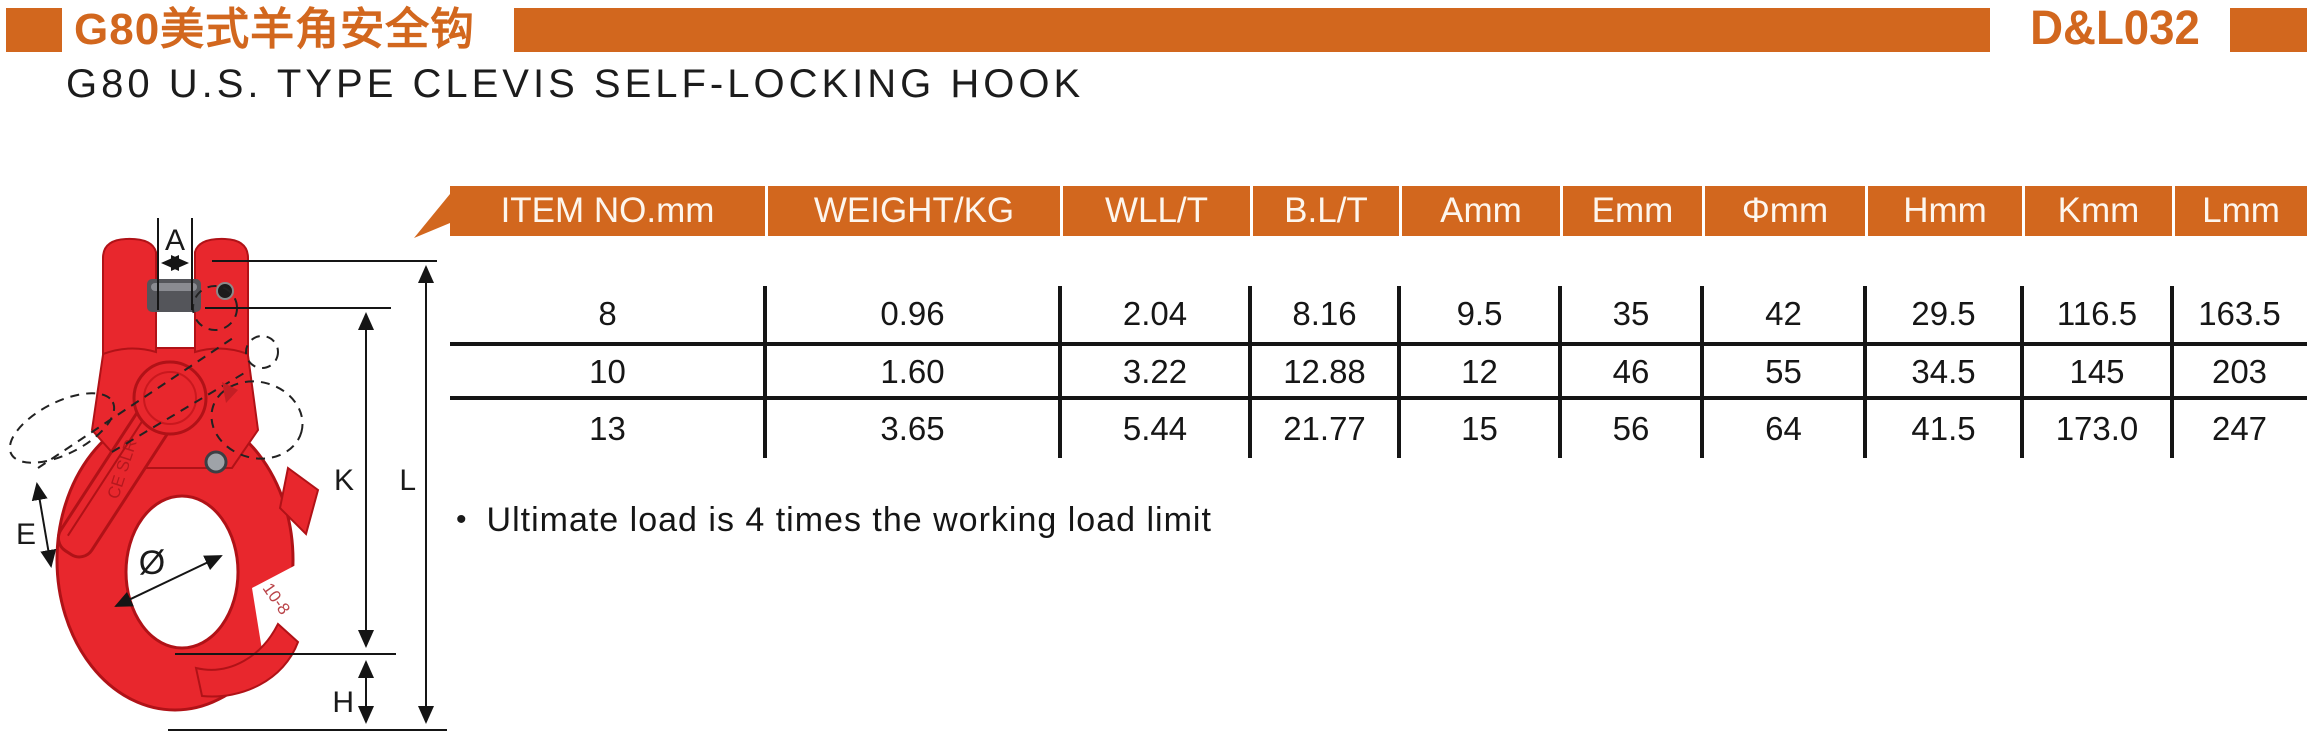  What do you see at coordinates (575, 84) in the screenshot?
I see `page-title-english: G80 U.S. TYPE CLEVIS SELF-LOCKING HOOK` at bounding box center [575, 84].